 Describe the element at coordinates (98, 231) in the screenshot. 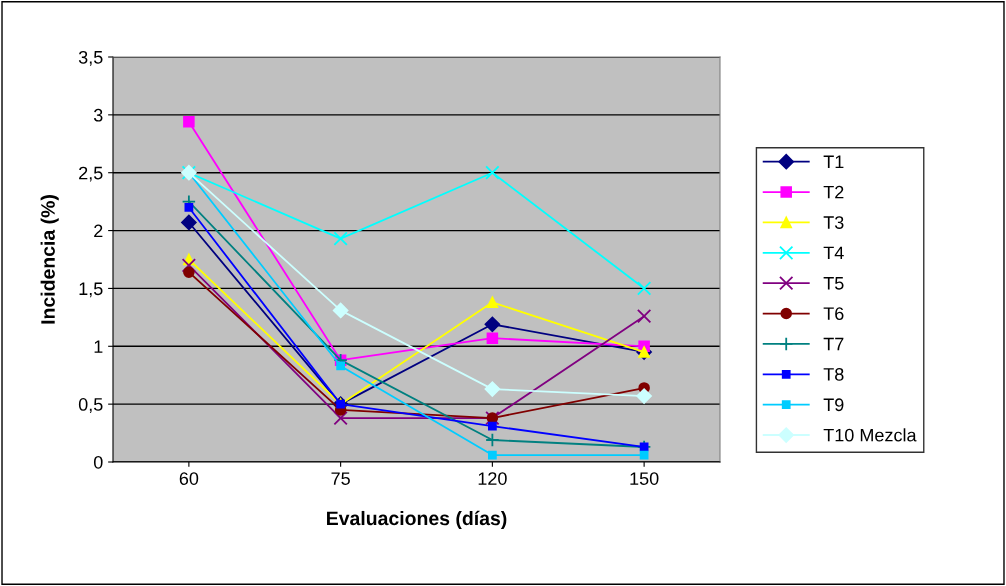

I see `y-tick-label: 2` at that location.